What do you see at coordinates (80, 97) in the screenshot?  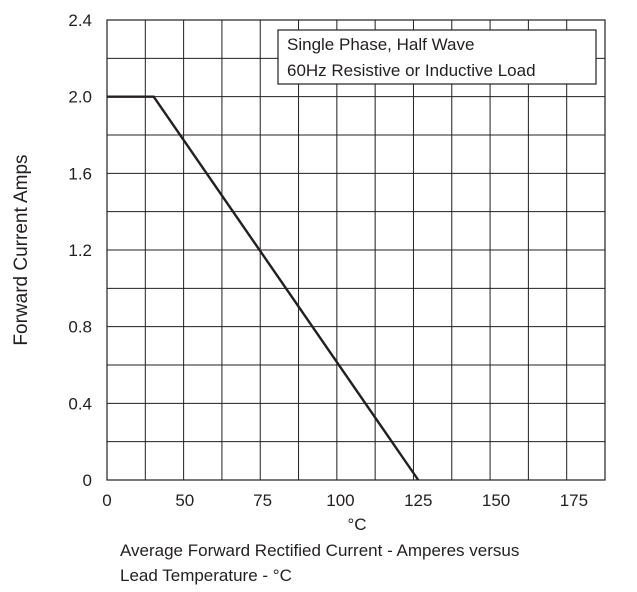 I see `y-tick-label: 2.0` at bounding box center [80, 97].